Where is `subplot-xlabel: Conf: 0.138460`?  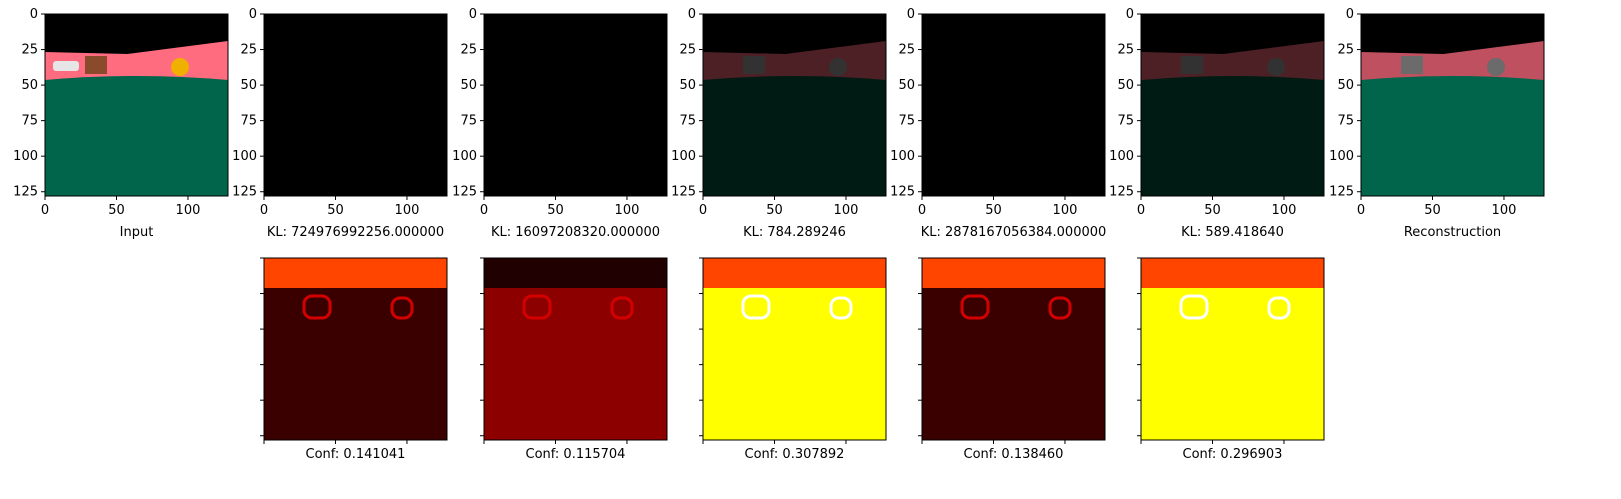
subplot-xlabel: Conf: 0.138460 is located at coordinates (1014, 454).